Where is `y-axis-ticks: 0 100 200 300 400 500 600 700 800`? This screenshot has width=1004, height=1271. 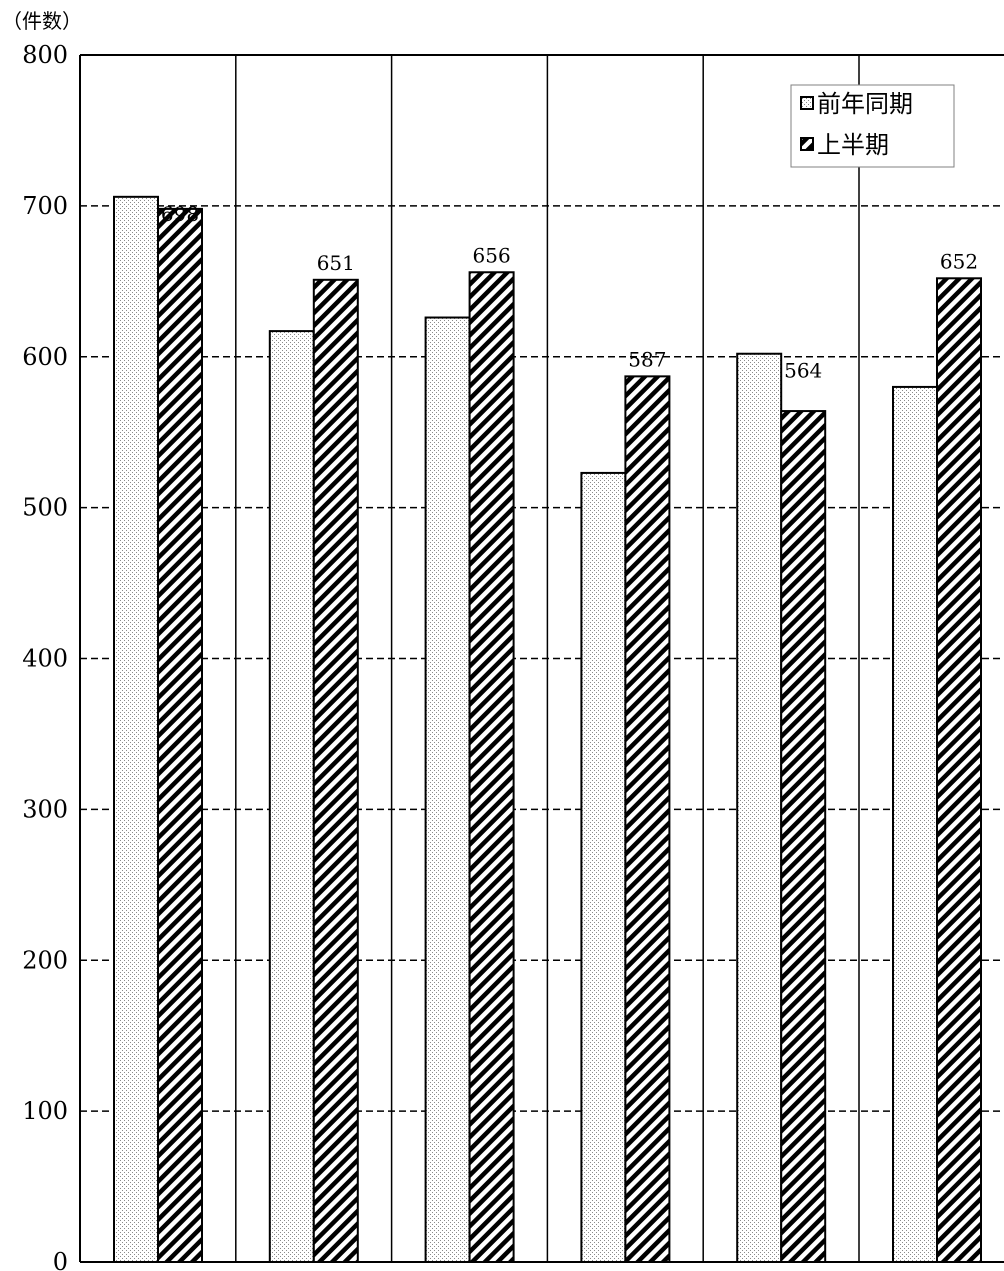 y-axis-ticks: 0 100 200 300 400 500 600 700 800 is located at coordinates (45, 656).